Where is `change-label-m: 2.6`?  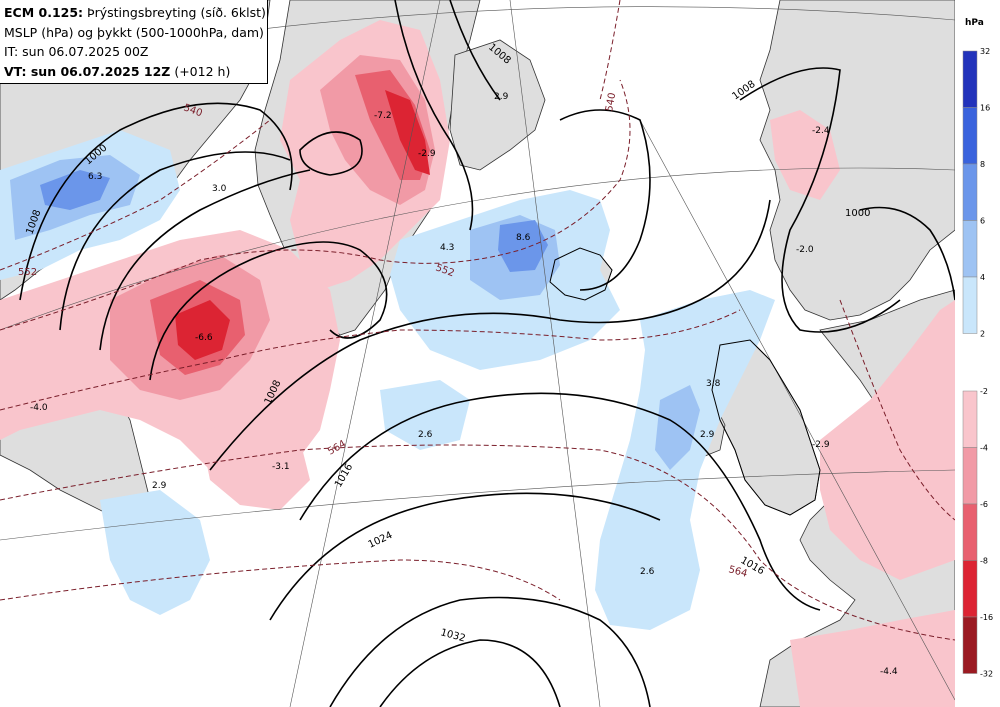 change-label-m: 2.6 is located at coordinates (425, 435).